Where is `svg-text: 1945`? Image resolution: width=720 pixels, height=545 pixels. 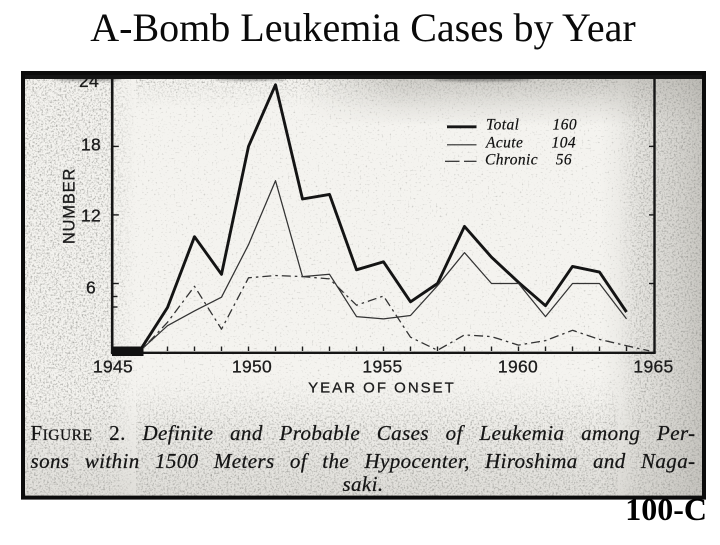
svg-text: 1945 is located at coordinates (113, 367).